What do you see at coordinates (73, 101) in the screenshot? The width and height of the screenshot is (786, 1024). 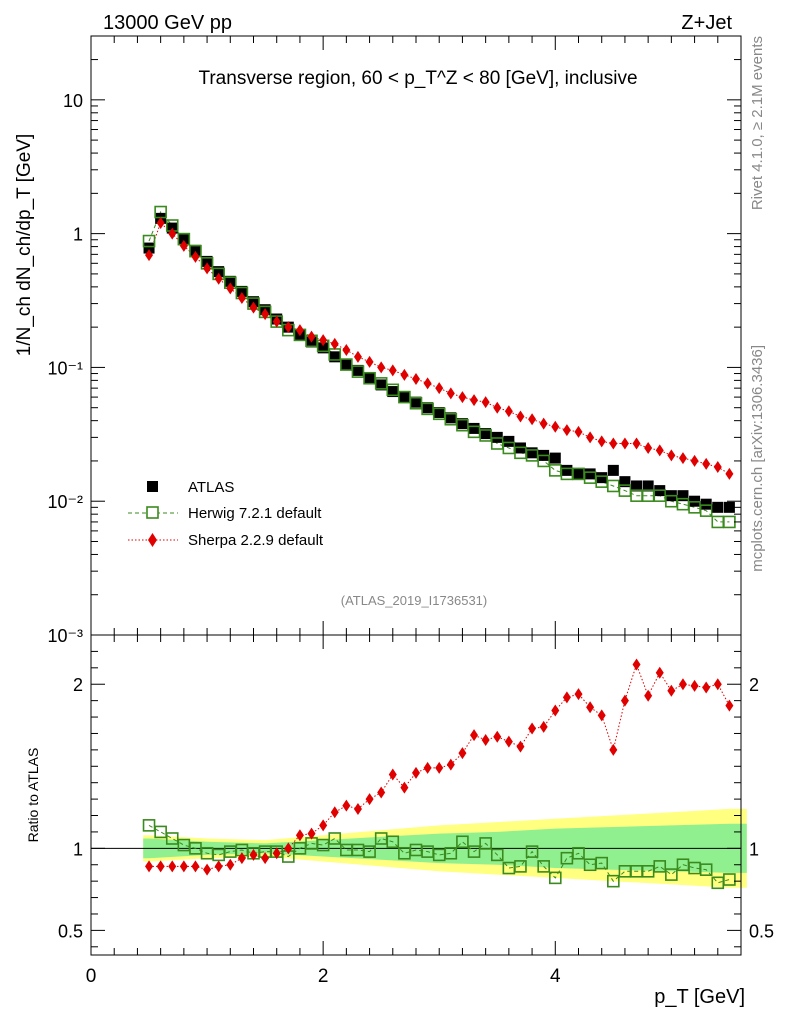 I see `y-tick-label: 10` at bounding box center [73, 101].